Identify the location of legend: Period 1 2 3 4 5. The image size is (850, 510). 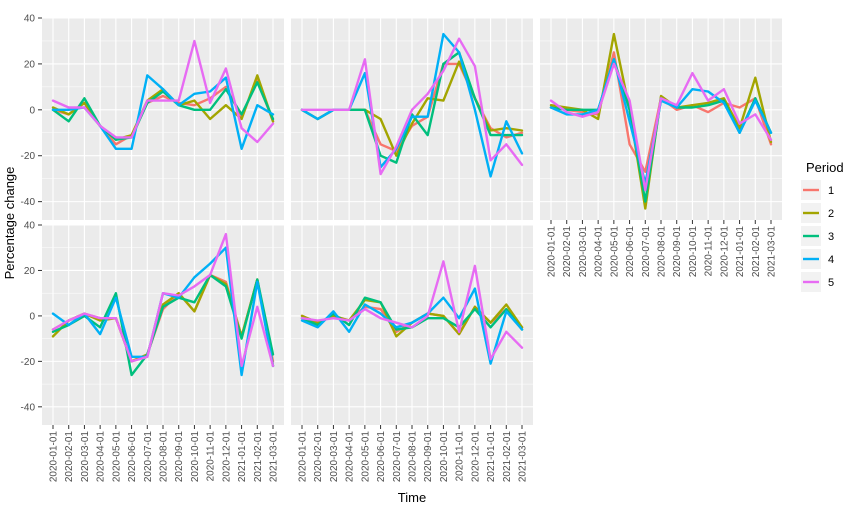
(822, 226).